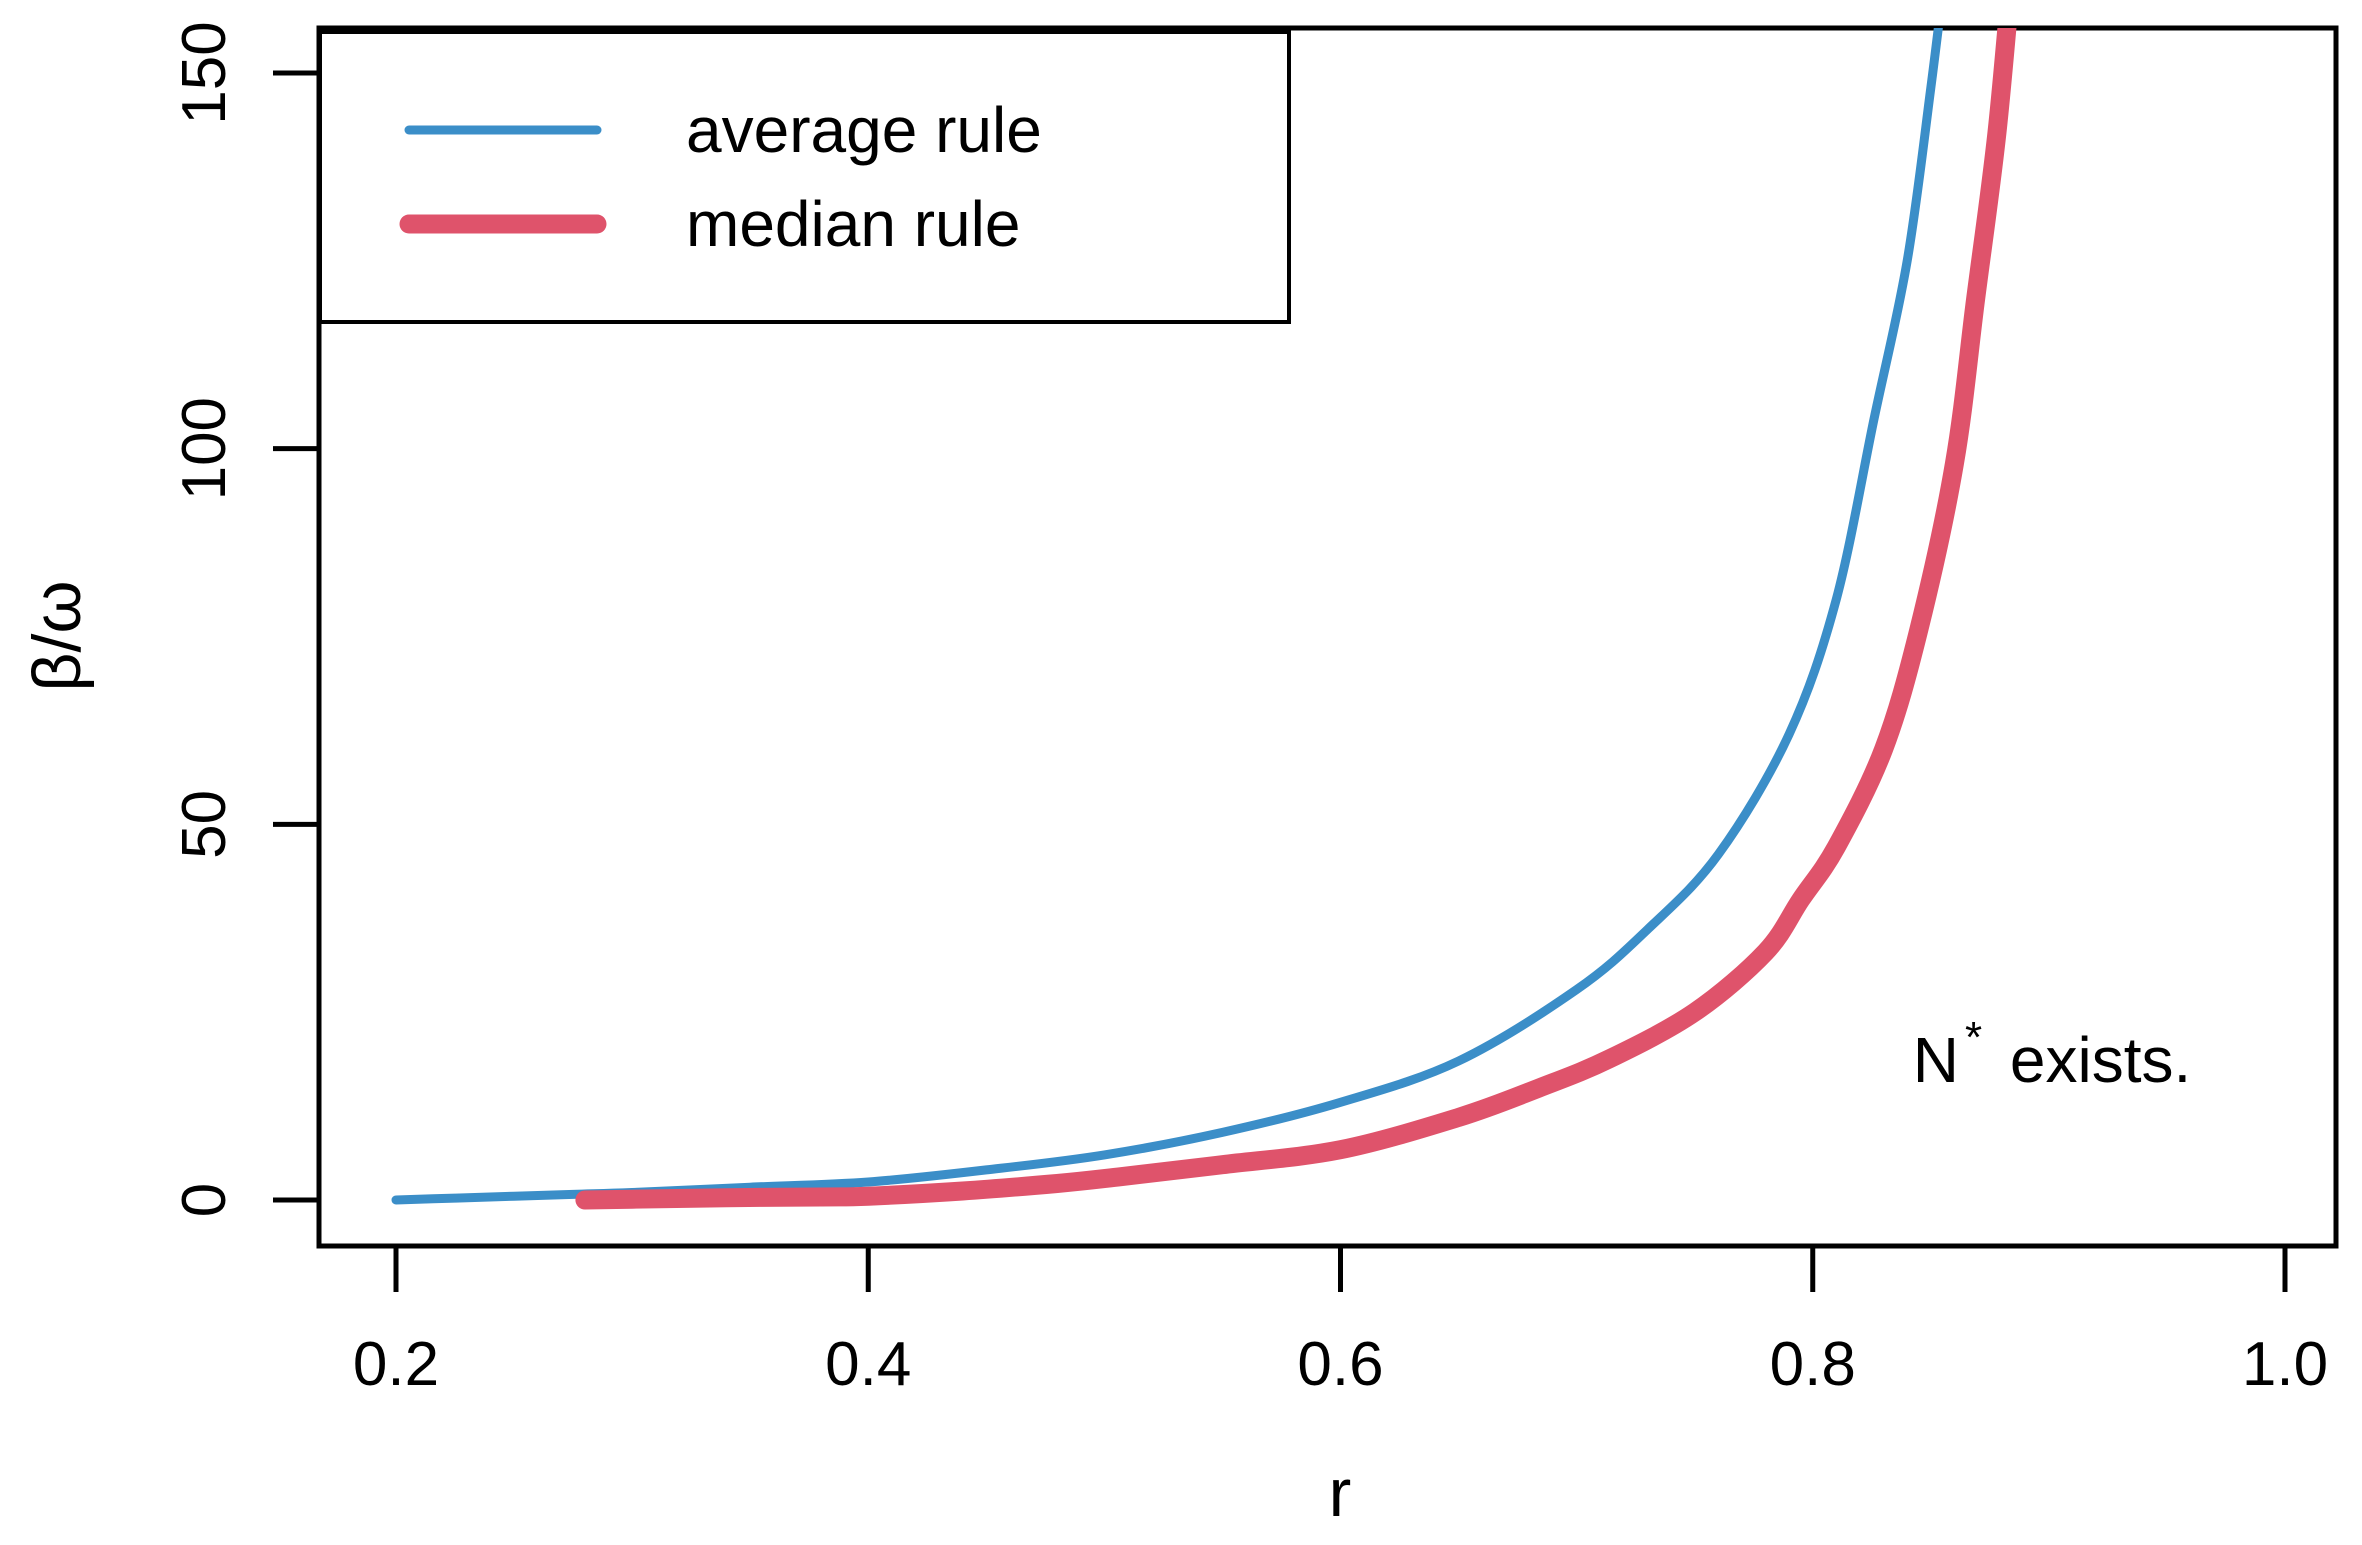 The image size is (2362, 1545). I want to click on y-tick-label: 0, so click(204, 1200).